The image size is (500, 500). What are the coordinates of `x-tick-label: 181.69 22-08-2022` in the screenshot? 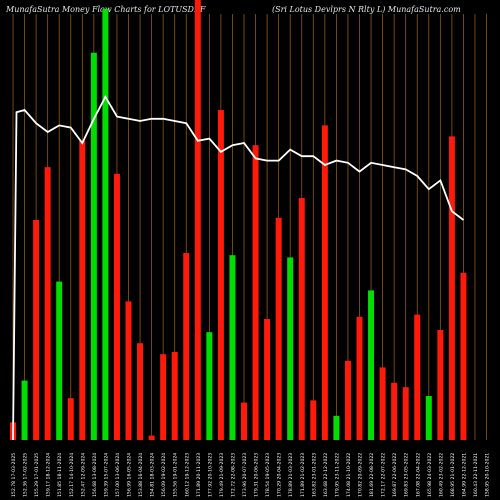 It's located at (372, 475).